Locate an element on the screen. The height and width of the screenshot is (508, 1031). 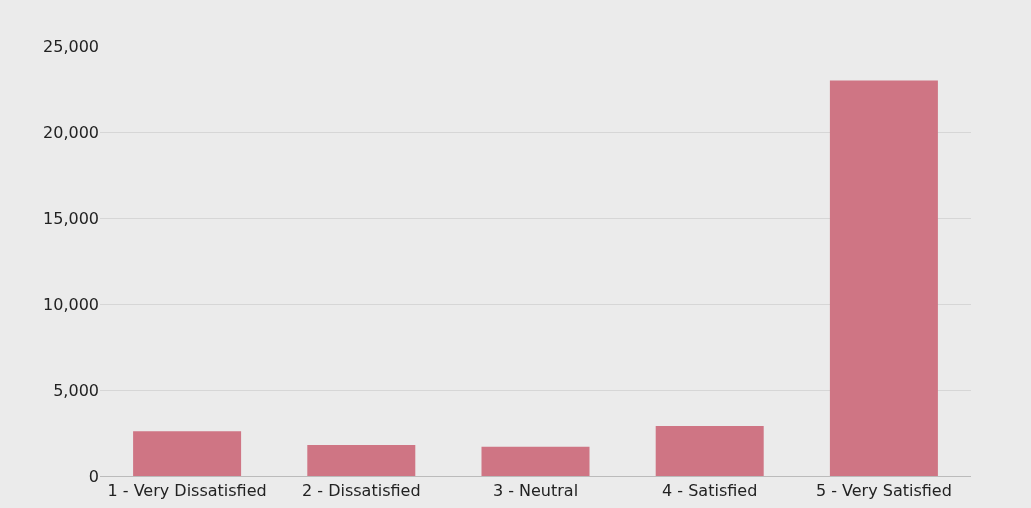
y-tick-label: 15,000 is located at coordinates (71, 218).